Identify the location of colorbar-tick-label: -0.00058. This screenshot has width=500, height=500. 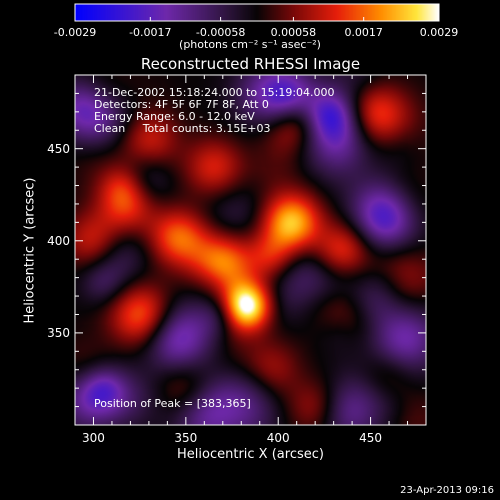
(220, 32).